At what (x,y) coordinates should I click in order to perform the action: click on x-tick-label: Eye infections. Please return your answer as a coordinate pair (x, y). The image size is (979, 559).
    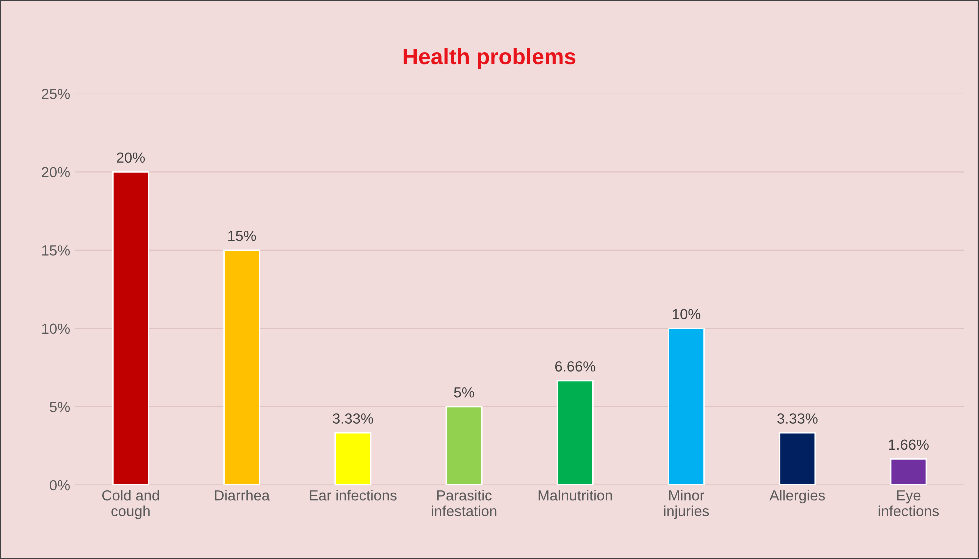
    Looking at the image, I should click on (909, 503).